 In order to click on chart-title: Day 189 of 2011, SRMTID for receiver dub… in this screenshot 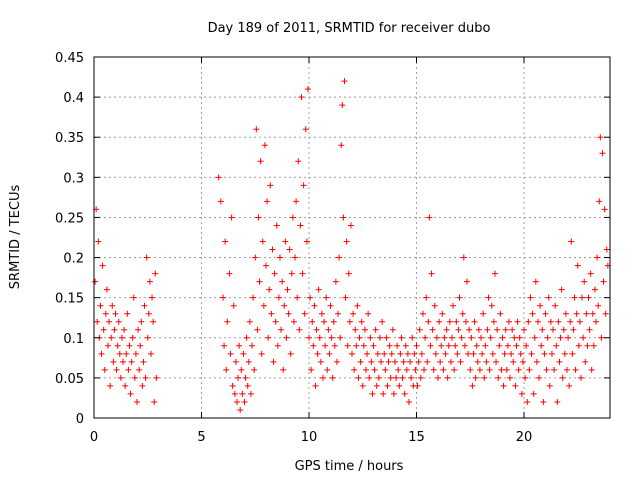, I will do `click(349, 28)`.